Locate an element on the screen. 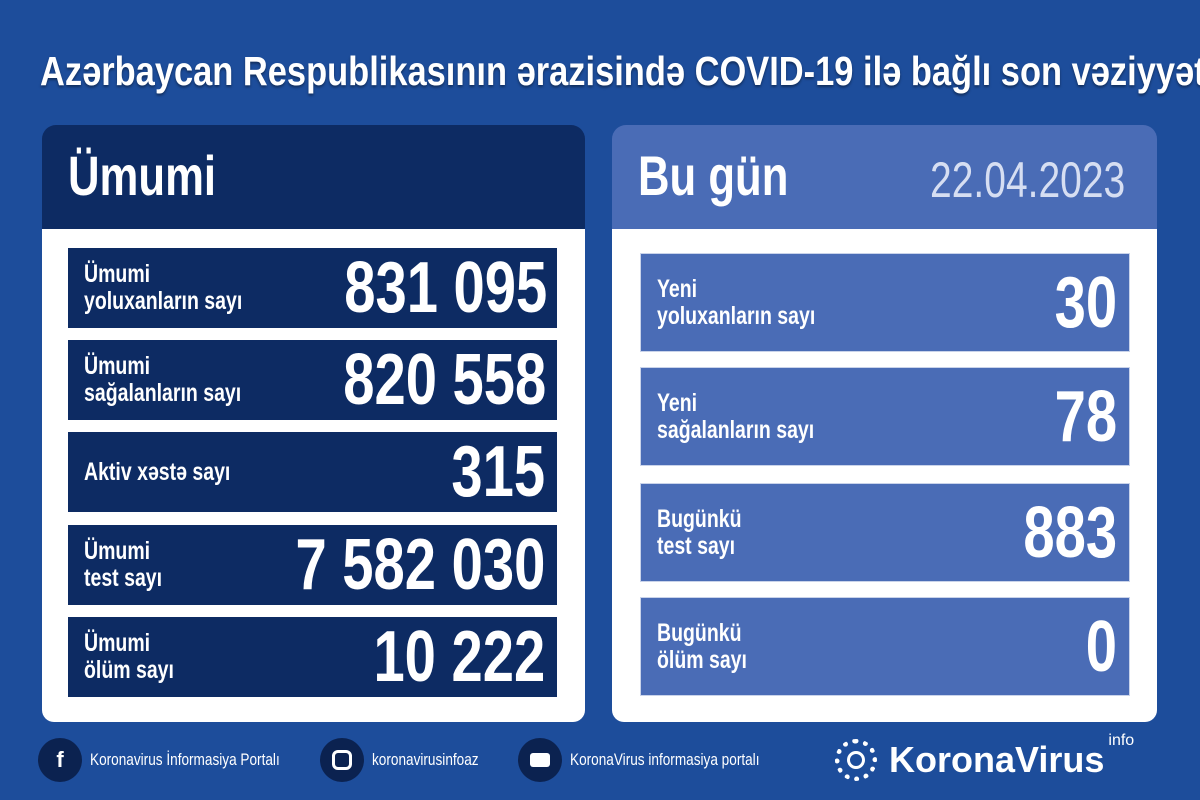  stat-label: Bugünkü test sayı is located at coordinates (711, 532).